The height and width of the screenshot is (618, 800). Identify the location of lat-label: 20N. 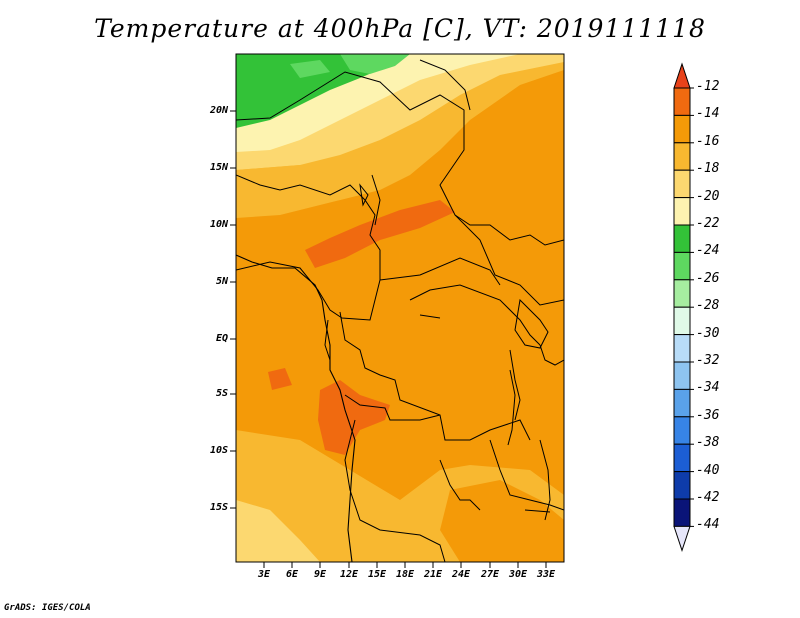
(218, 110).